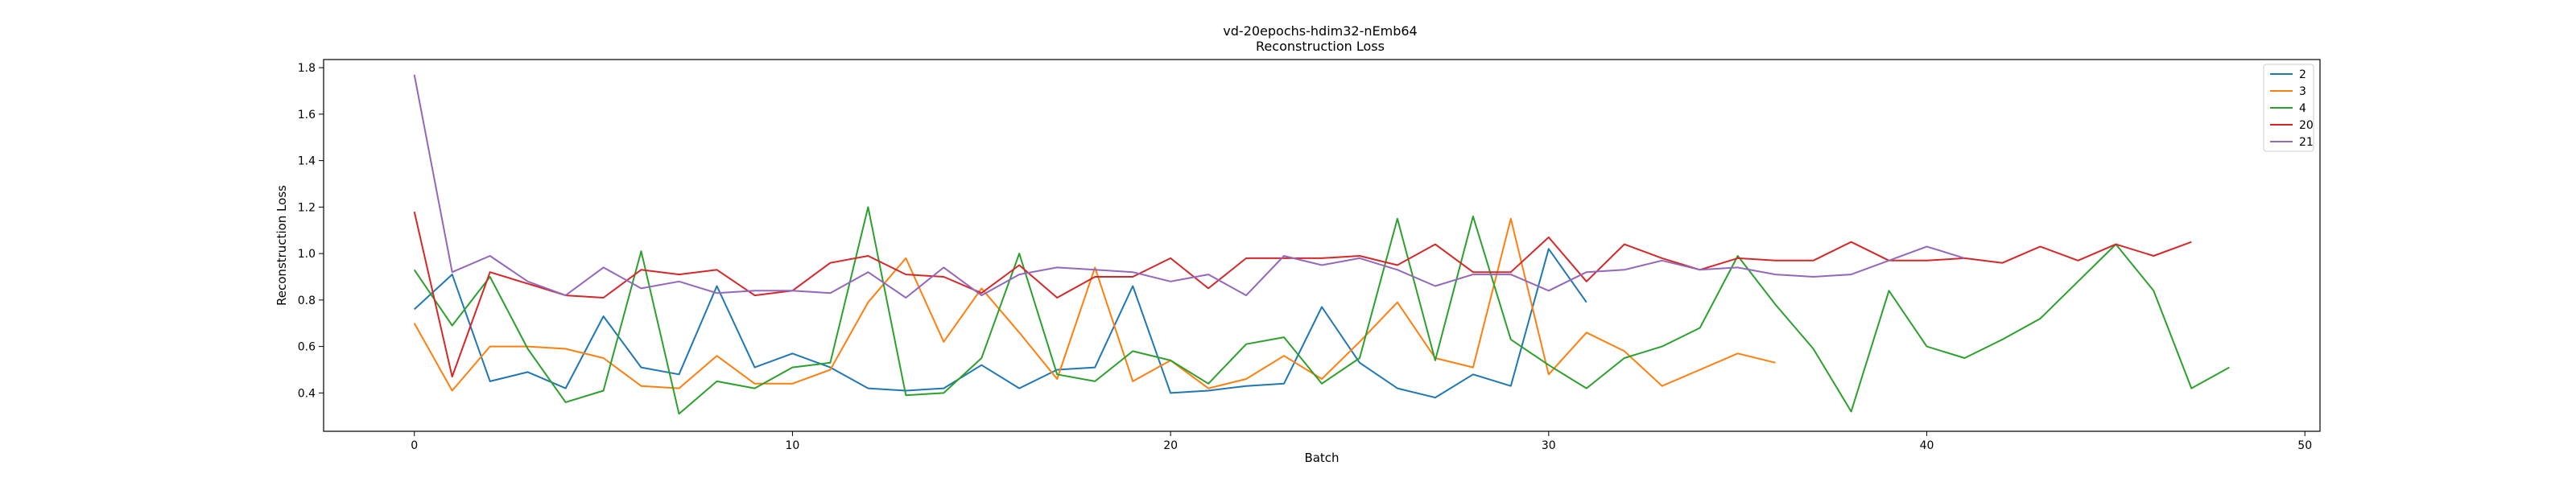 This screenshot has height=486, width=2576. What do you see at coordinates (307, 347) in the screenshot?
I see `y-tick-label: 0.6` at bounding box center [307, 347].